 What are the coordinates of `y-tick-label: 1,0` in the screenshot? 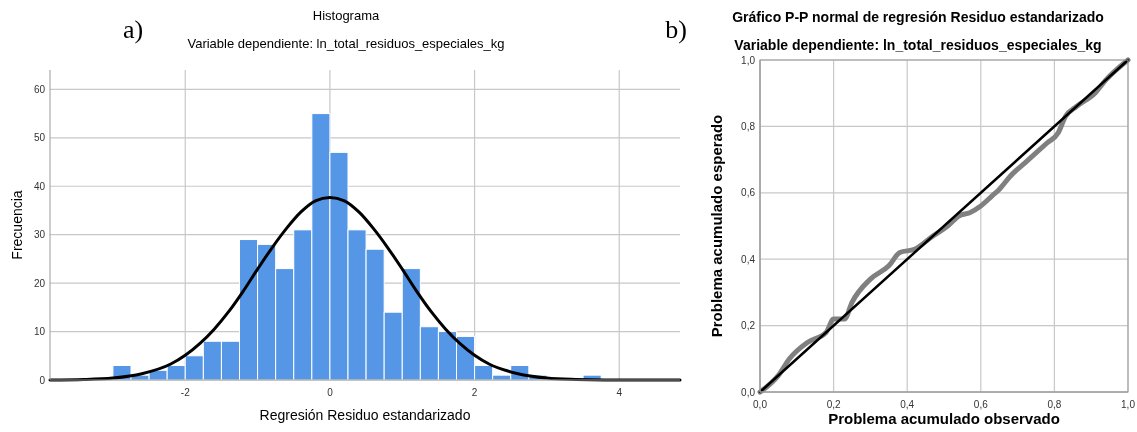 It's located at (748, 60).